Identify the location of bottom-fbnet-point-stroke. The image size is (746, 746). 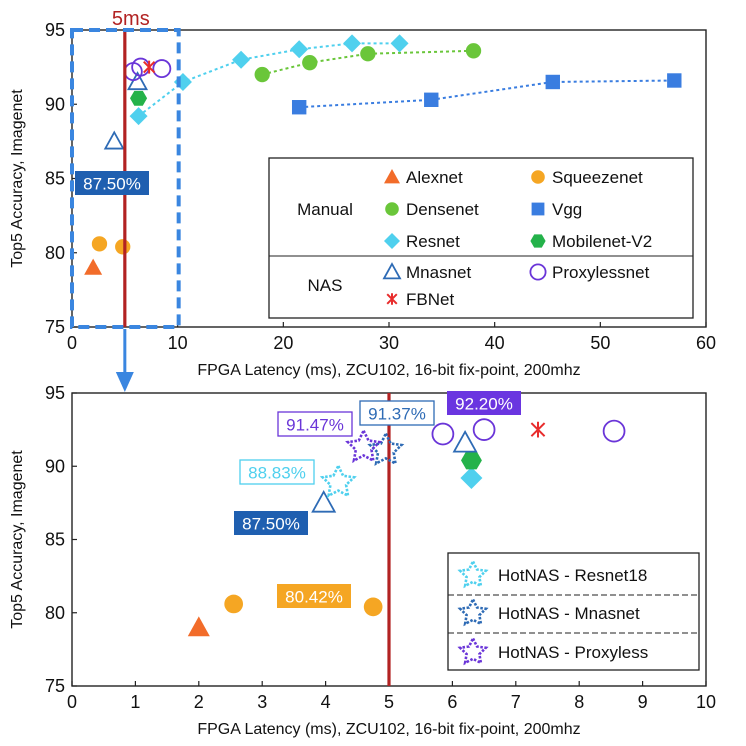
(538, 429).